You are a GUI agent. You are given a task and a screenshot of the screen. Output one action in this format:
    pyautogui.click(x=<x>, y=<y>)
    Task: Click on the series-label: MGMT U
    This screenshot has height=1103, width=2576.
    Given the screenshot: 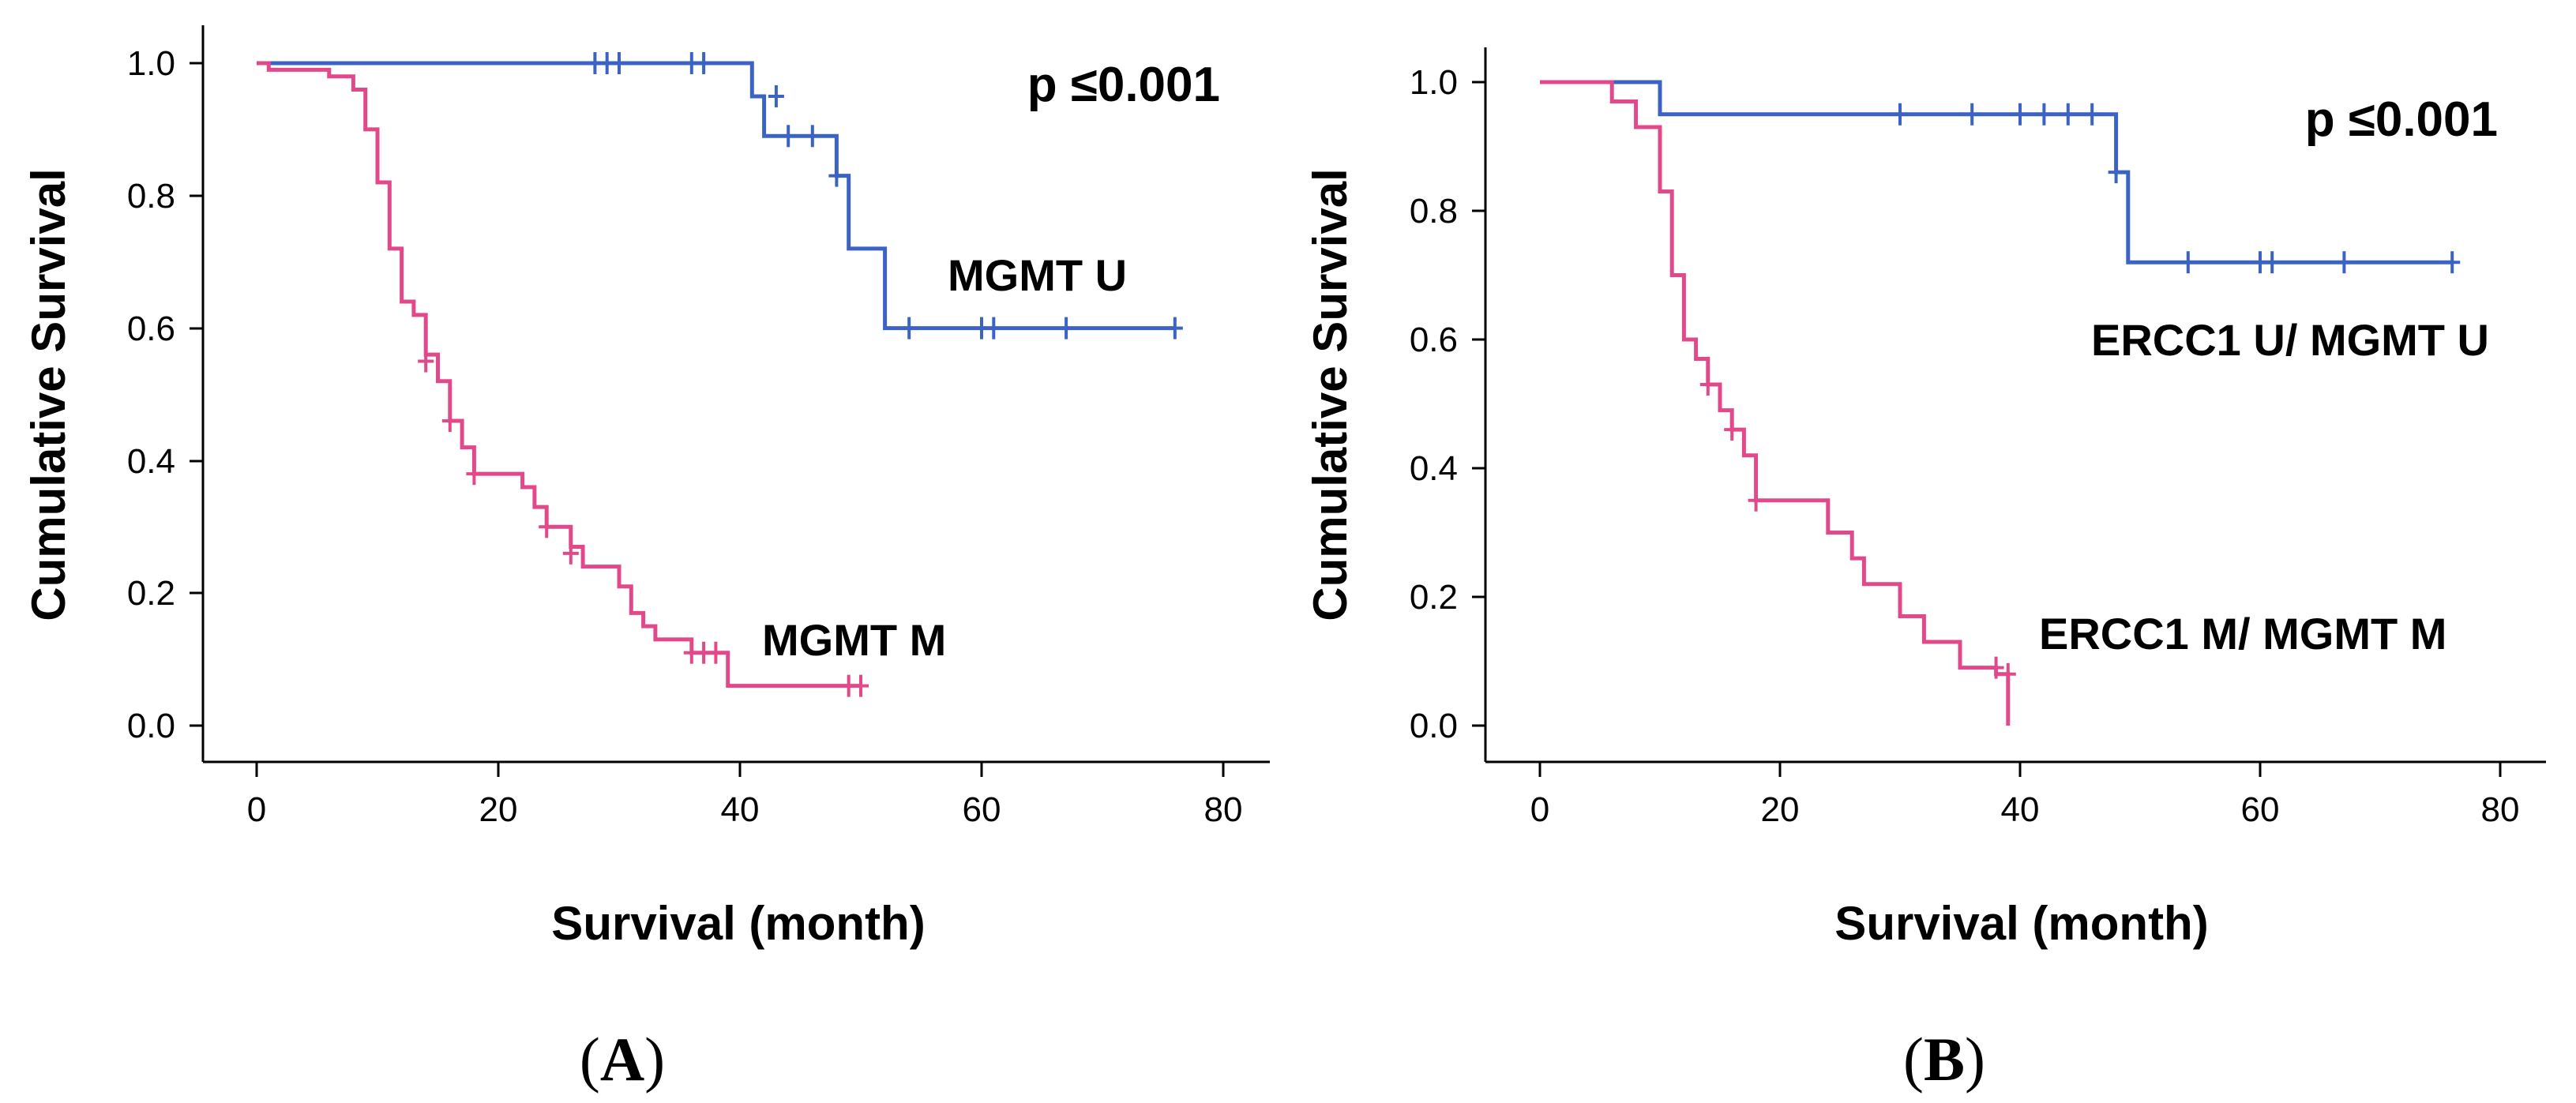 What is the action you would take?
    pyautogui.click(x=1037, y=275)
    